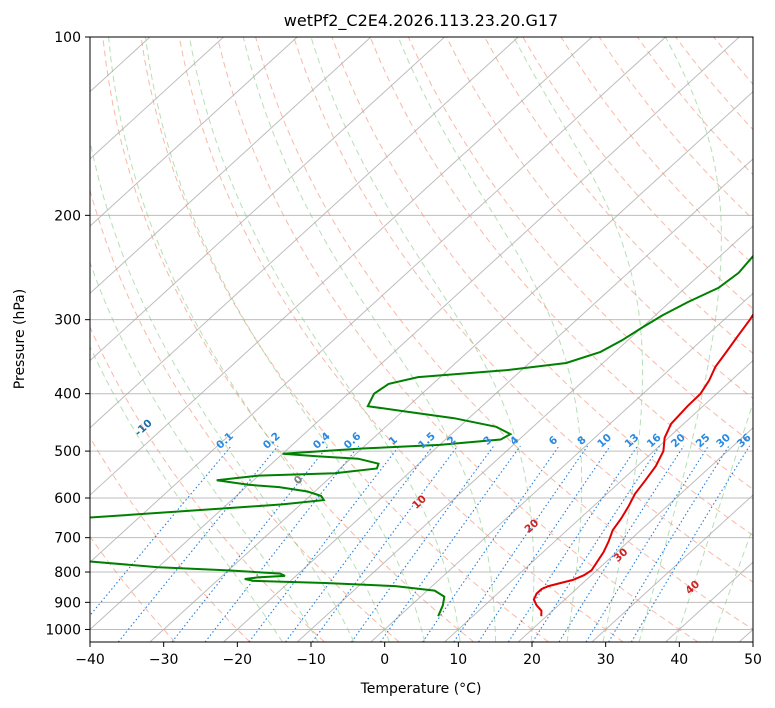 This screenshot has width=775, height=708. Describe the element at coordinates (67, 499) in the screenshot. I see `y-tick-label: 600` at that location.